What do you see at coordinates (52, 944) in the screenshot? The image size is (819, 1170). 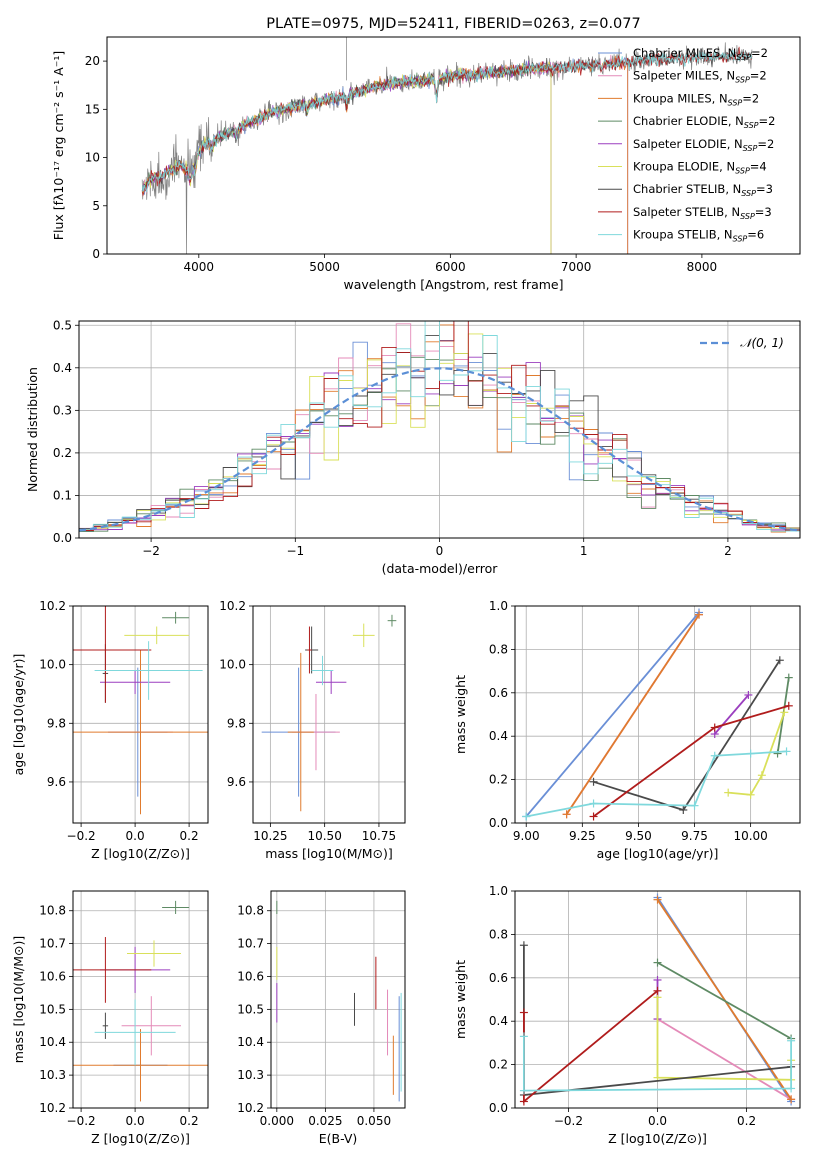 I see `y-tick-label: 10.7` at bounding box center [52, 944].